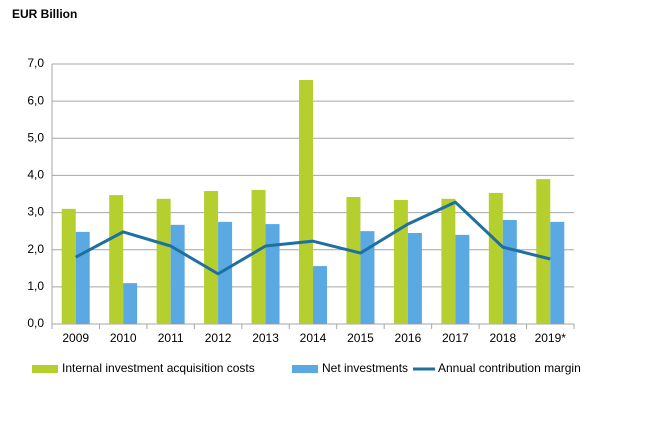  I want to click on x-tick-label: 2011, so click(171, 338).